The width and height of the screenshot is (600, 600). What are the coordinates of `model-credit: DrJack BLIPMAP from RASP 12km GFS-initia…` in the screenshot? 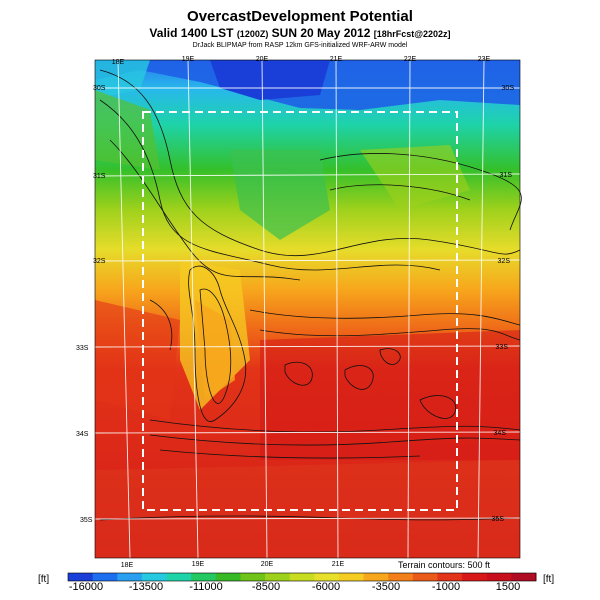 It's located at (300, 45).